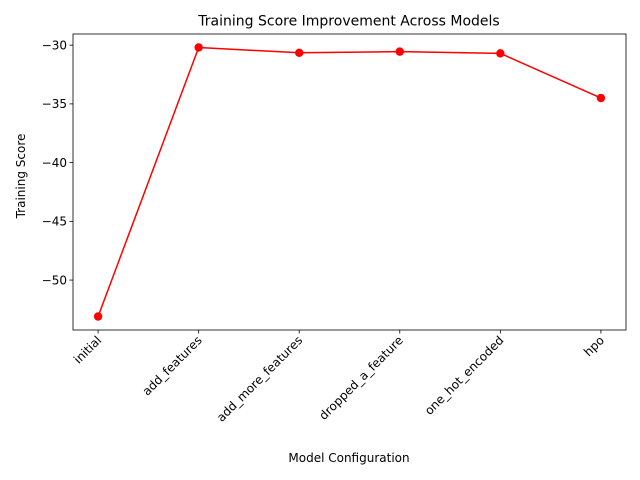 Image resolution: width=640 pixels, height=480 pixels. What do you see at coordinates (54, 280) in the screenshot?
I see `y-tick-label: −50` at bounding box center [54, 280].